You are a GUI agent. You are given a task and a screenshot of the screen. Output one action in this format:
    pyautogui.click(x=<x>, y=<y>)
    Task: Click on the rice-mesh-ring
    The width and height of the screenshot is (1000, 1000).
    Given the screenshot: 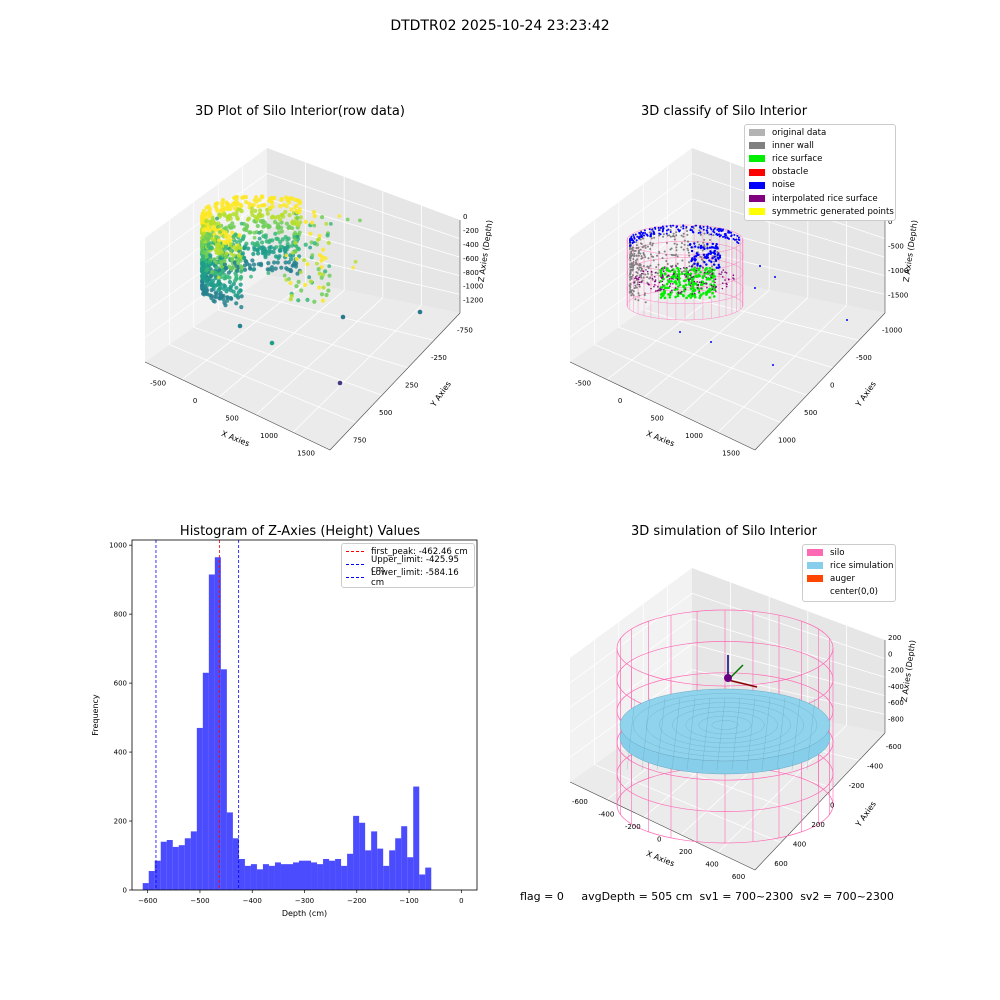 What is the action you would take?
    pyautogui.click(x=725, y=725)
    